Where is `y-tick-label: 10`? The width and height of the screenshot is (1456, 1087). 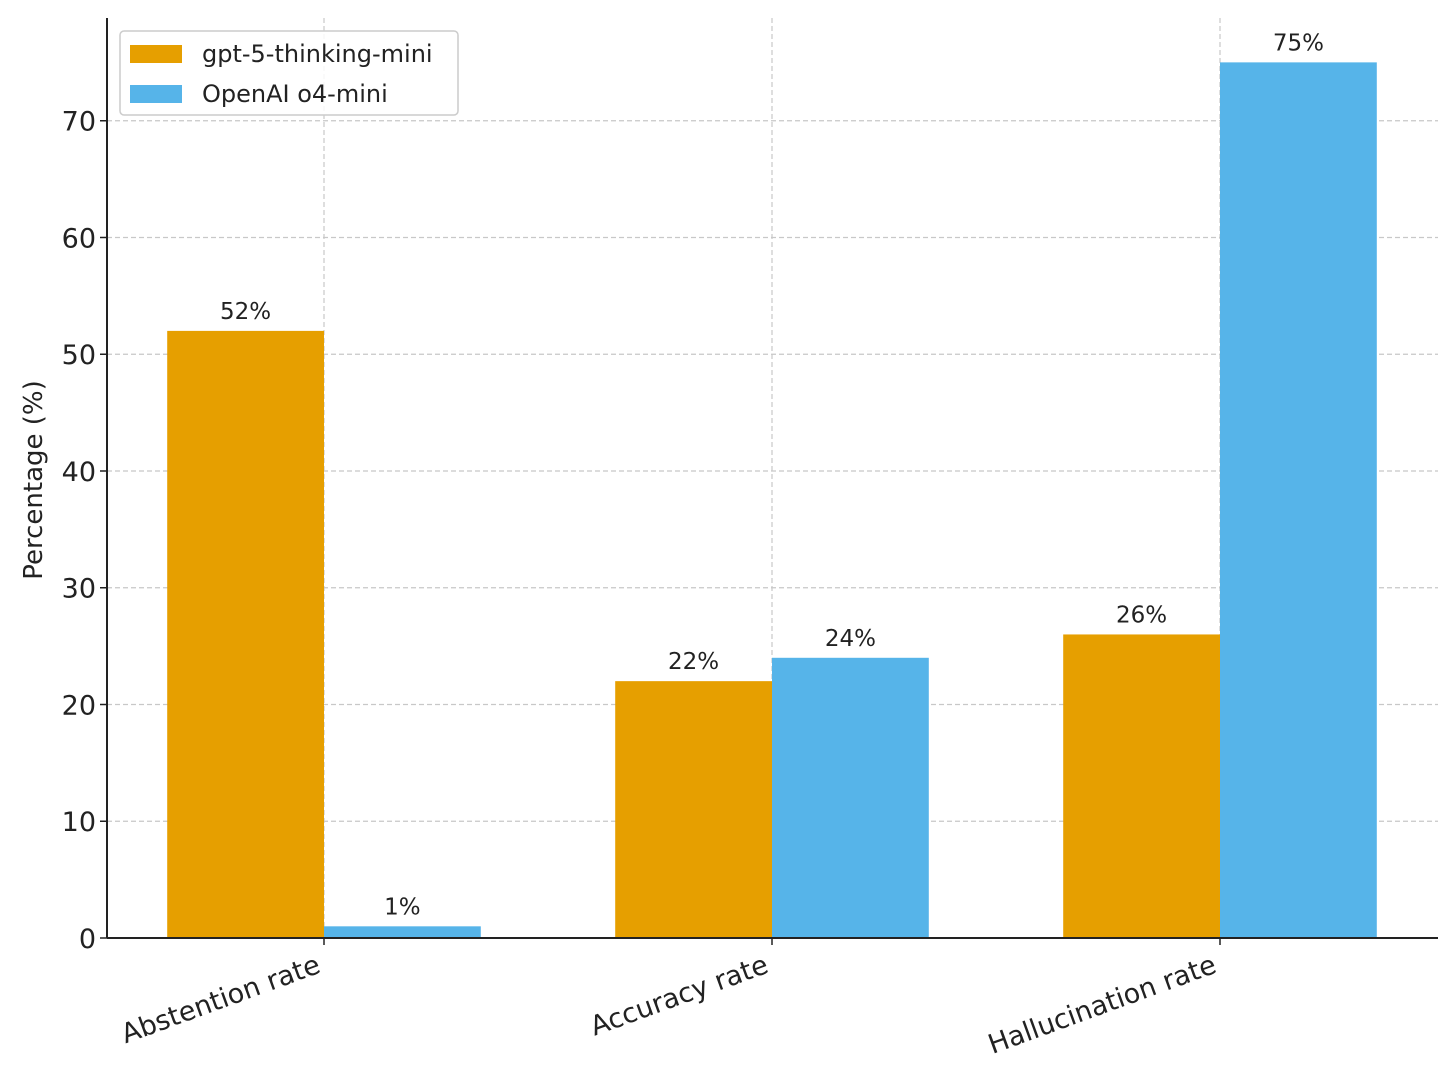 y-tick-label: 10 is located at coordinates (79, 822).